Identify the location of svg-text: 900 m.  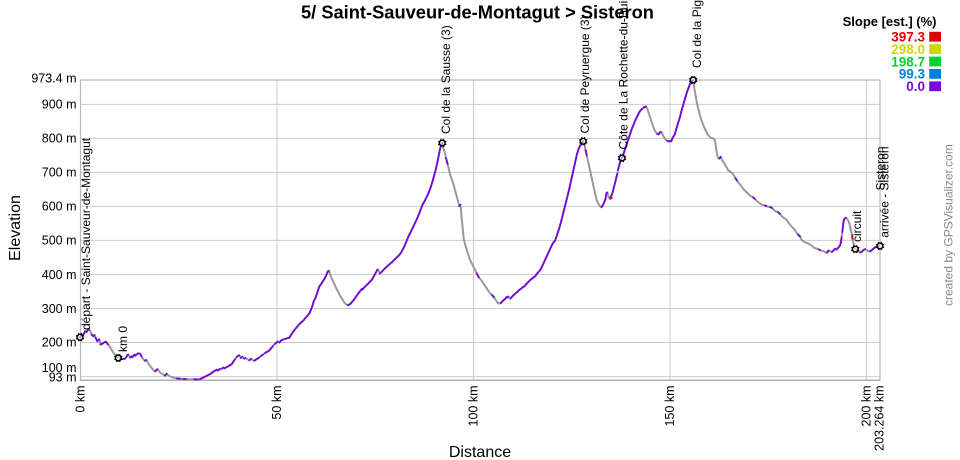
(59, 105).